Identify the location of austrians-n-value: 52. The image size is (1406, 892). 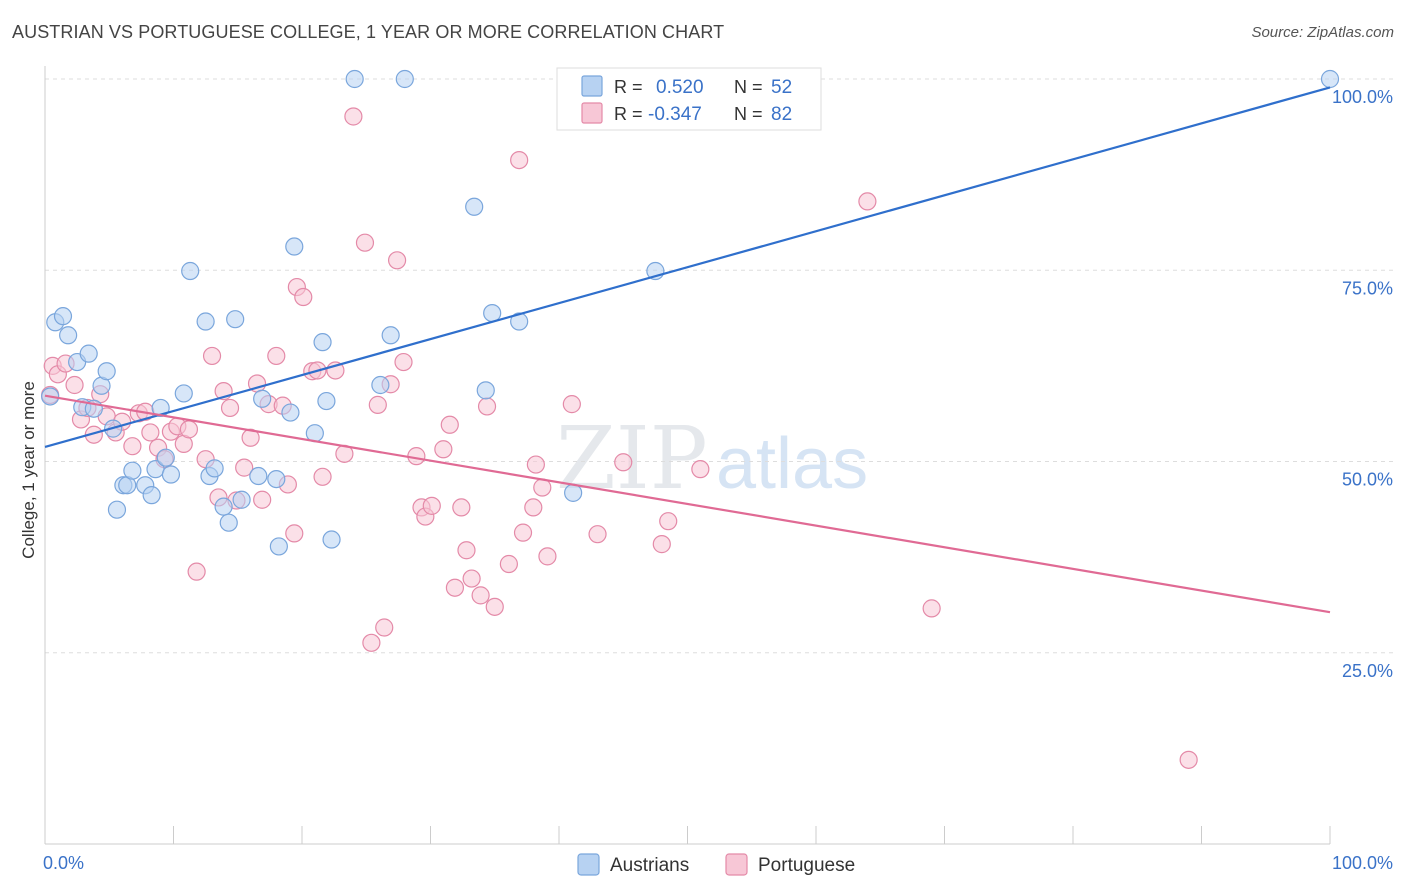
(781, 87).